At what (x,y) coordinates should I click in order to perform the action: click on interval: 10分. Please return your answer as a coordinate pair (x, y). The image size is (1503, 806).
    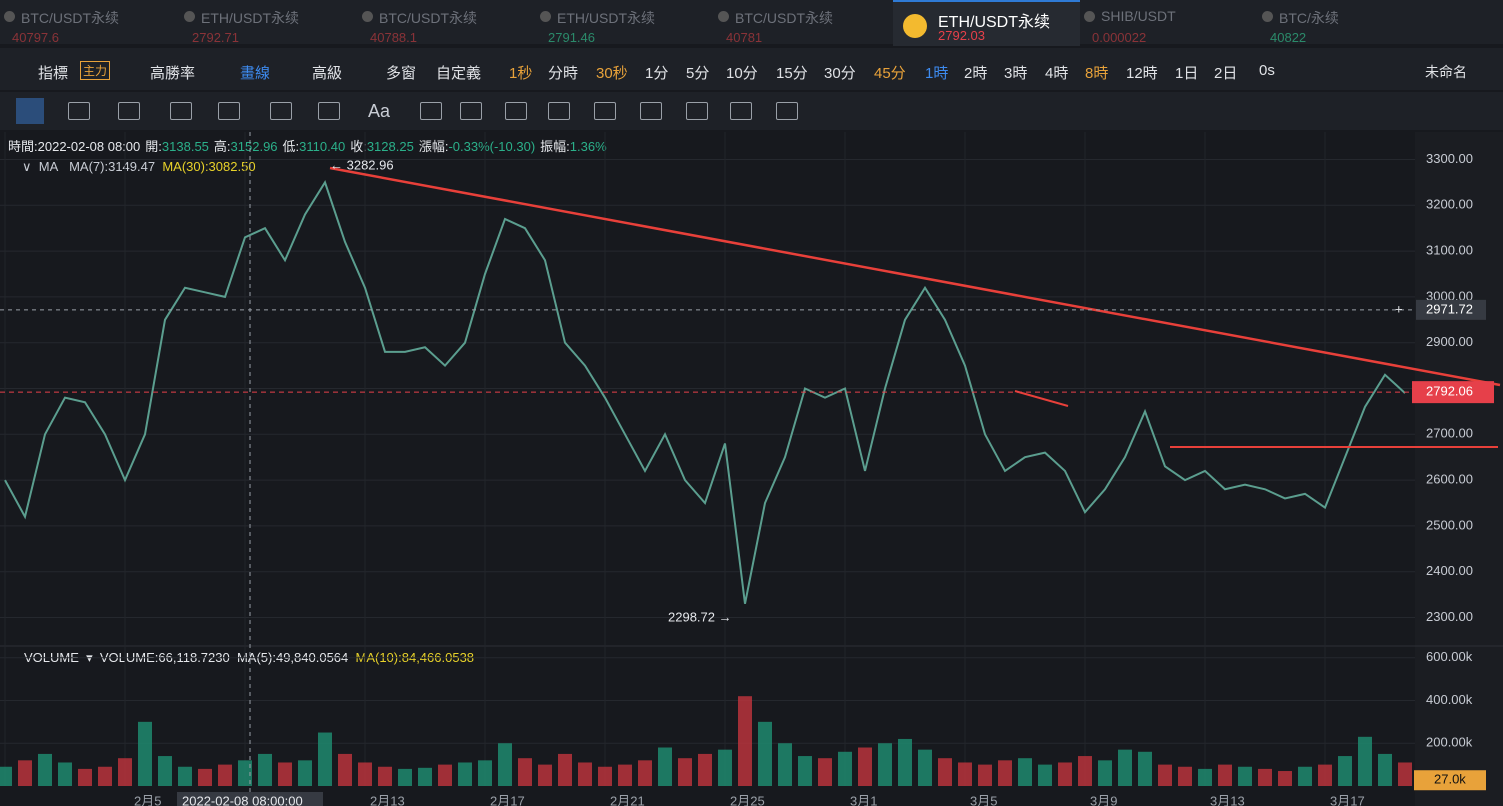
    Looking at the image, I should click on (742, 73).